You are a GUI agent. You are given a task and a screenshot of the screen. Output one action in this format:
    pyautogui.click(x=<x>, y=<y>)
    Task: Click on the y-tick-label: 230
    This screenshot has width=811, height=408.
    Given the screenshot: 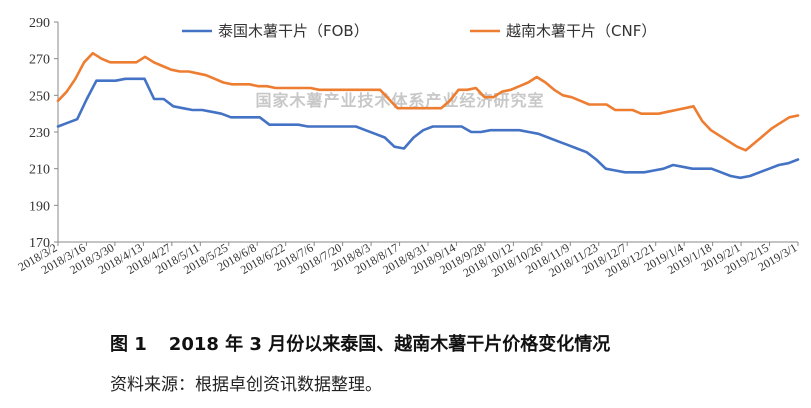 What is the action you would take?
    pyautogui.click(x=39, y=133)
    